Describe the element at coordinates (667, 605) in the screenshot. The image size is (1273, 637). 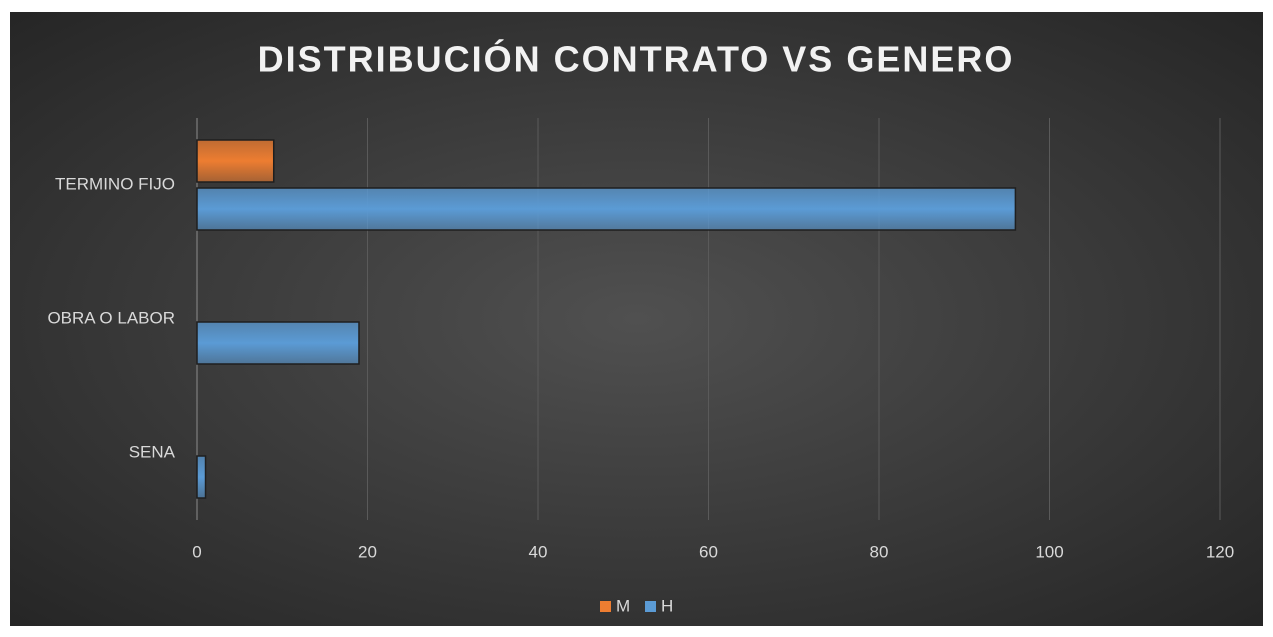
I see `legend-label: H` at that location.